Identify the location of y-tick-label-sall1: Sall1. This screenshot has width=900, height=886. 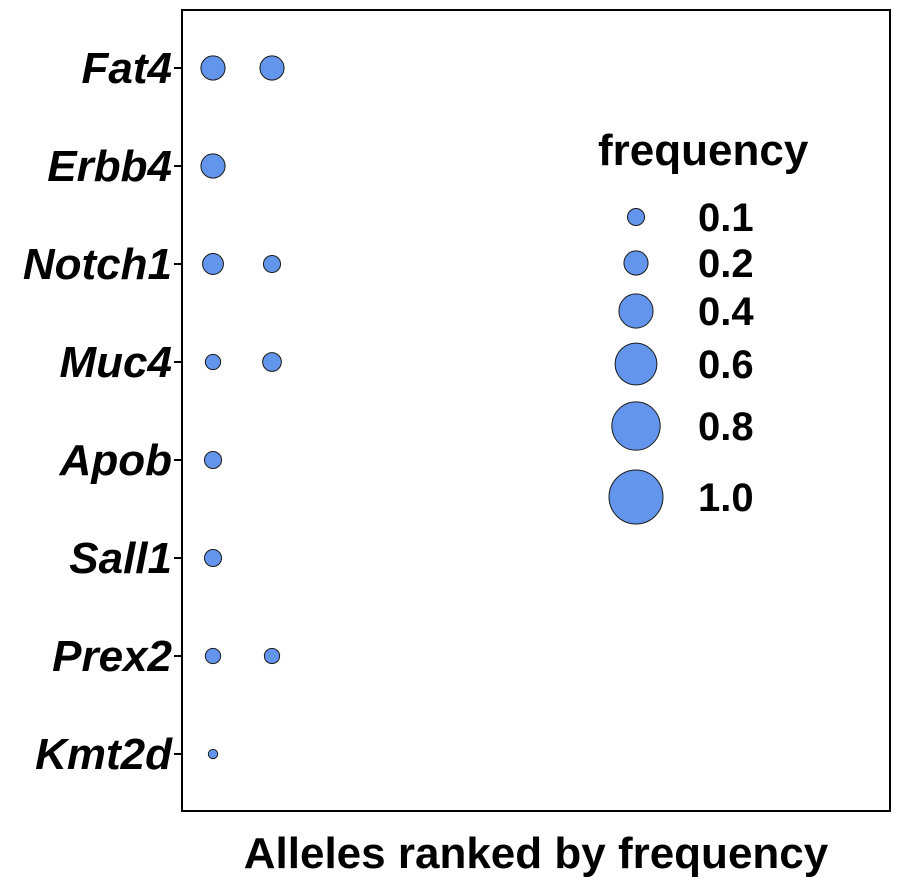
(120, 558).